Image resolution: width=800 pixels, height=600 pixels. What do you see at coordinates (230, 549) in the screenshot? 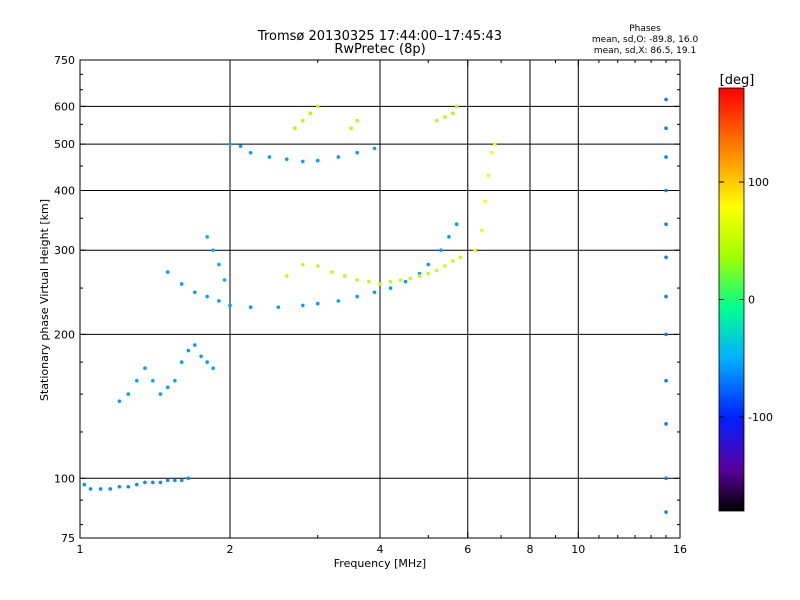
I see `x-tick-label: 2` at bounding box center [230, 549].